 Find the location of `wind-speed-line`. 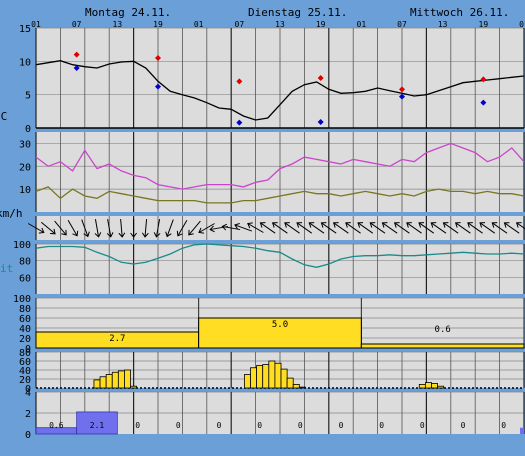

wind-speed-line is located at coordinates (280, 195).